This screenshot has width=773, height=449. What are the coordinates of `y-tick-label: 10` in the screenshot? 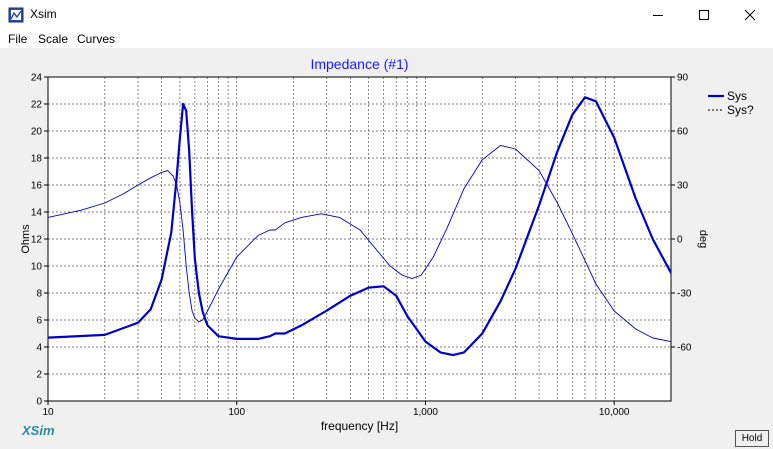 It's located at (37, 267).